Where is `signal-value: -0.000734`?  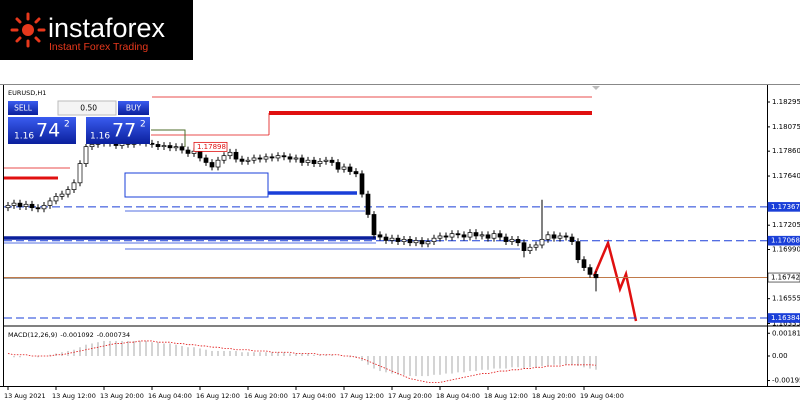 signal-value: -0.000734 is located at coordinates (113, 335).